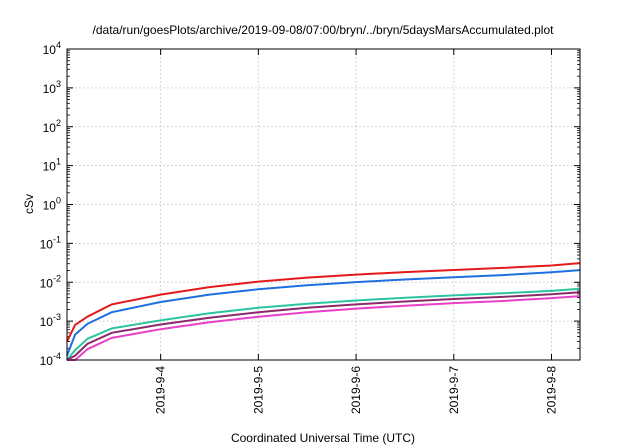 Image resolution: width=640 pixels, height=448 pixels. I want to click on y-tick-label: 10³, so click(52, 87).